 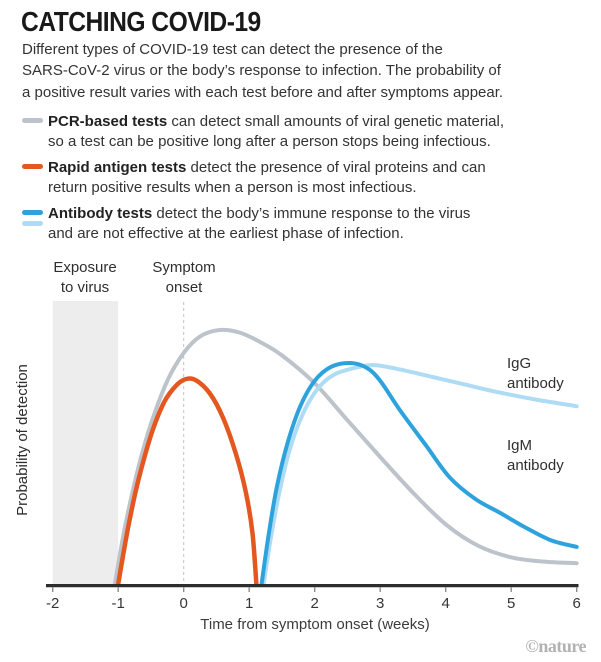 I want to click on legend-bold-label: PCR-based tests, so click(x=108, y=121).